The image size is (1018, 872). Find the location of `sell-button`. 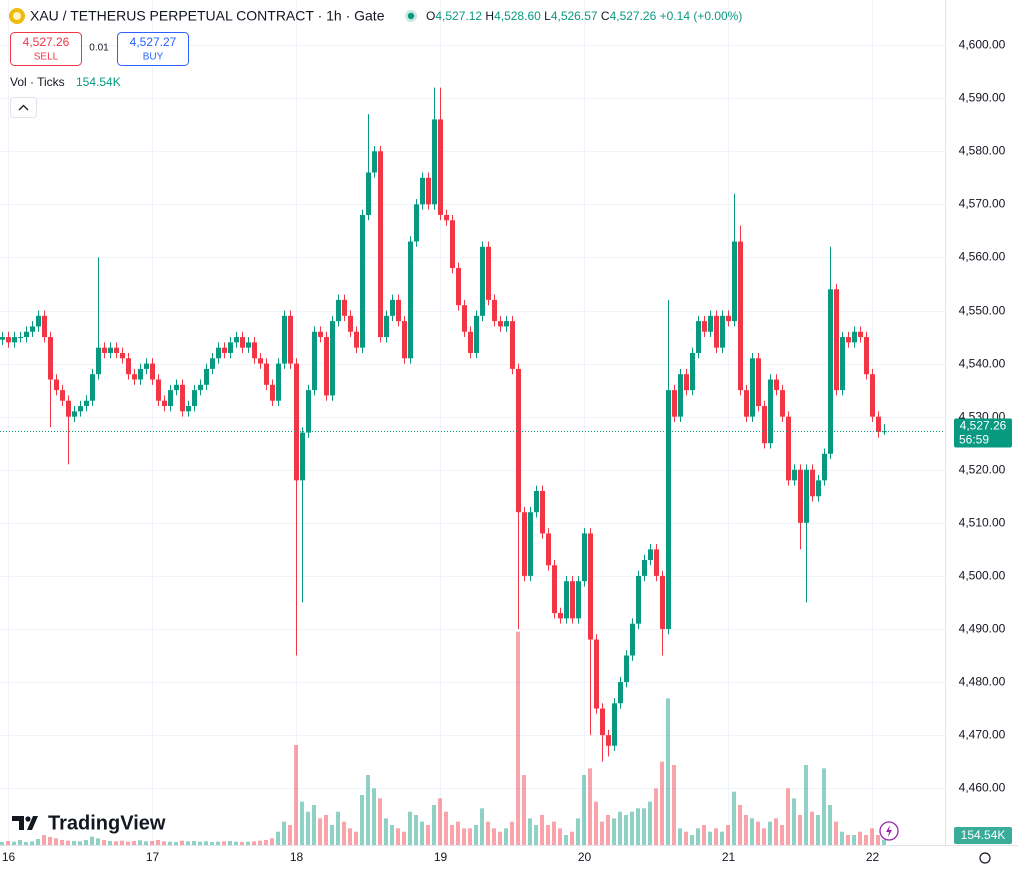

sell-button is located at coordinates (46, 49).